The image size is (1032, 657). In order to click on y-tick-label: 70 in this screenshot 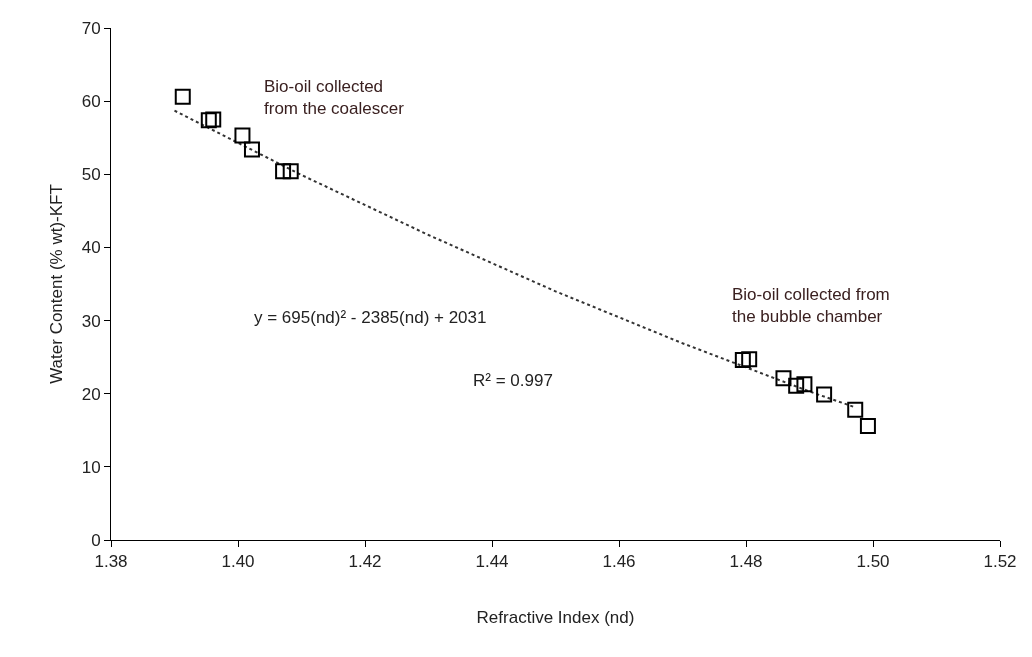, I will do `click(91, 28)`.